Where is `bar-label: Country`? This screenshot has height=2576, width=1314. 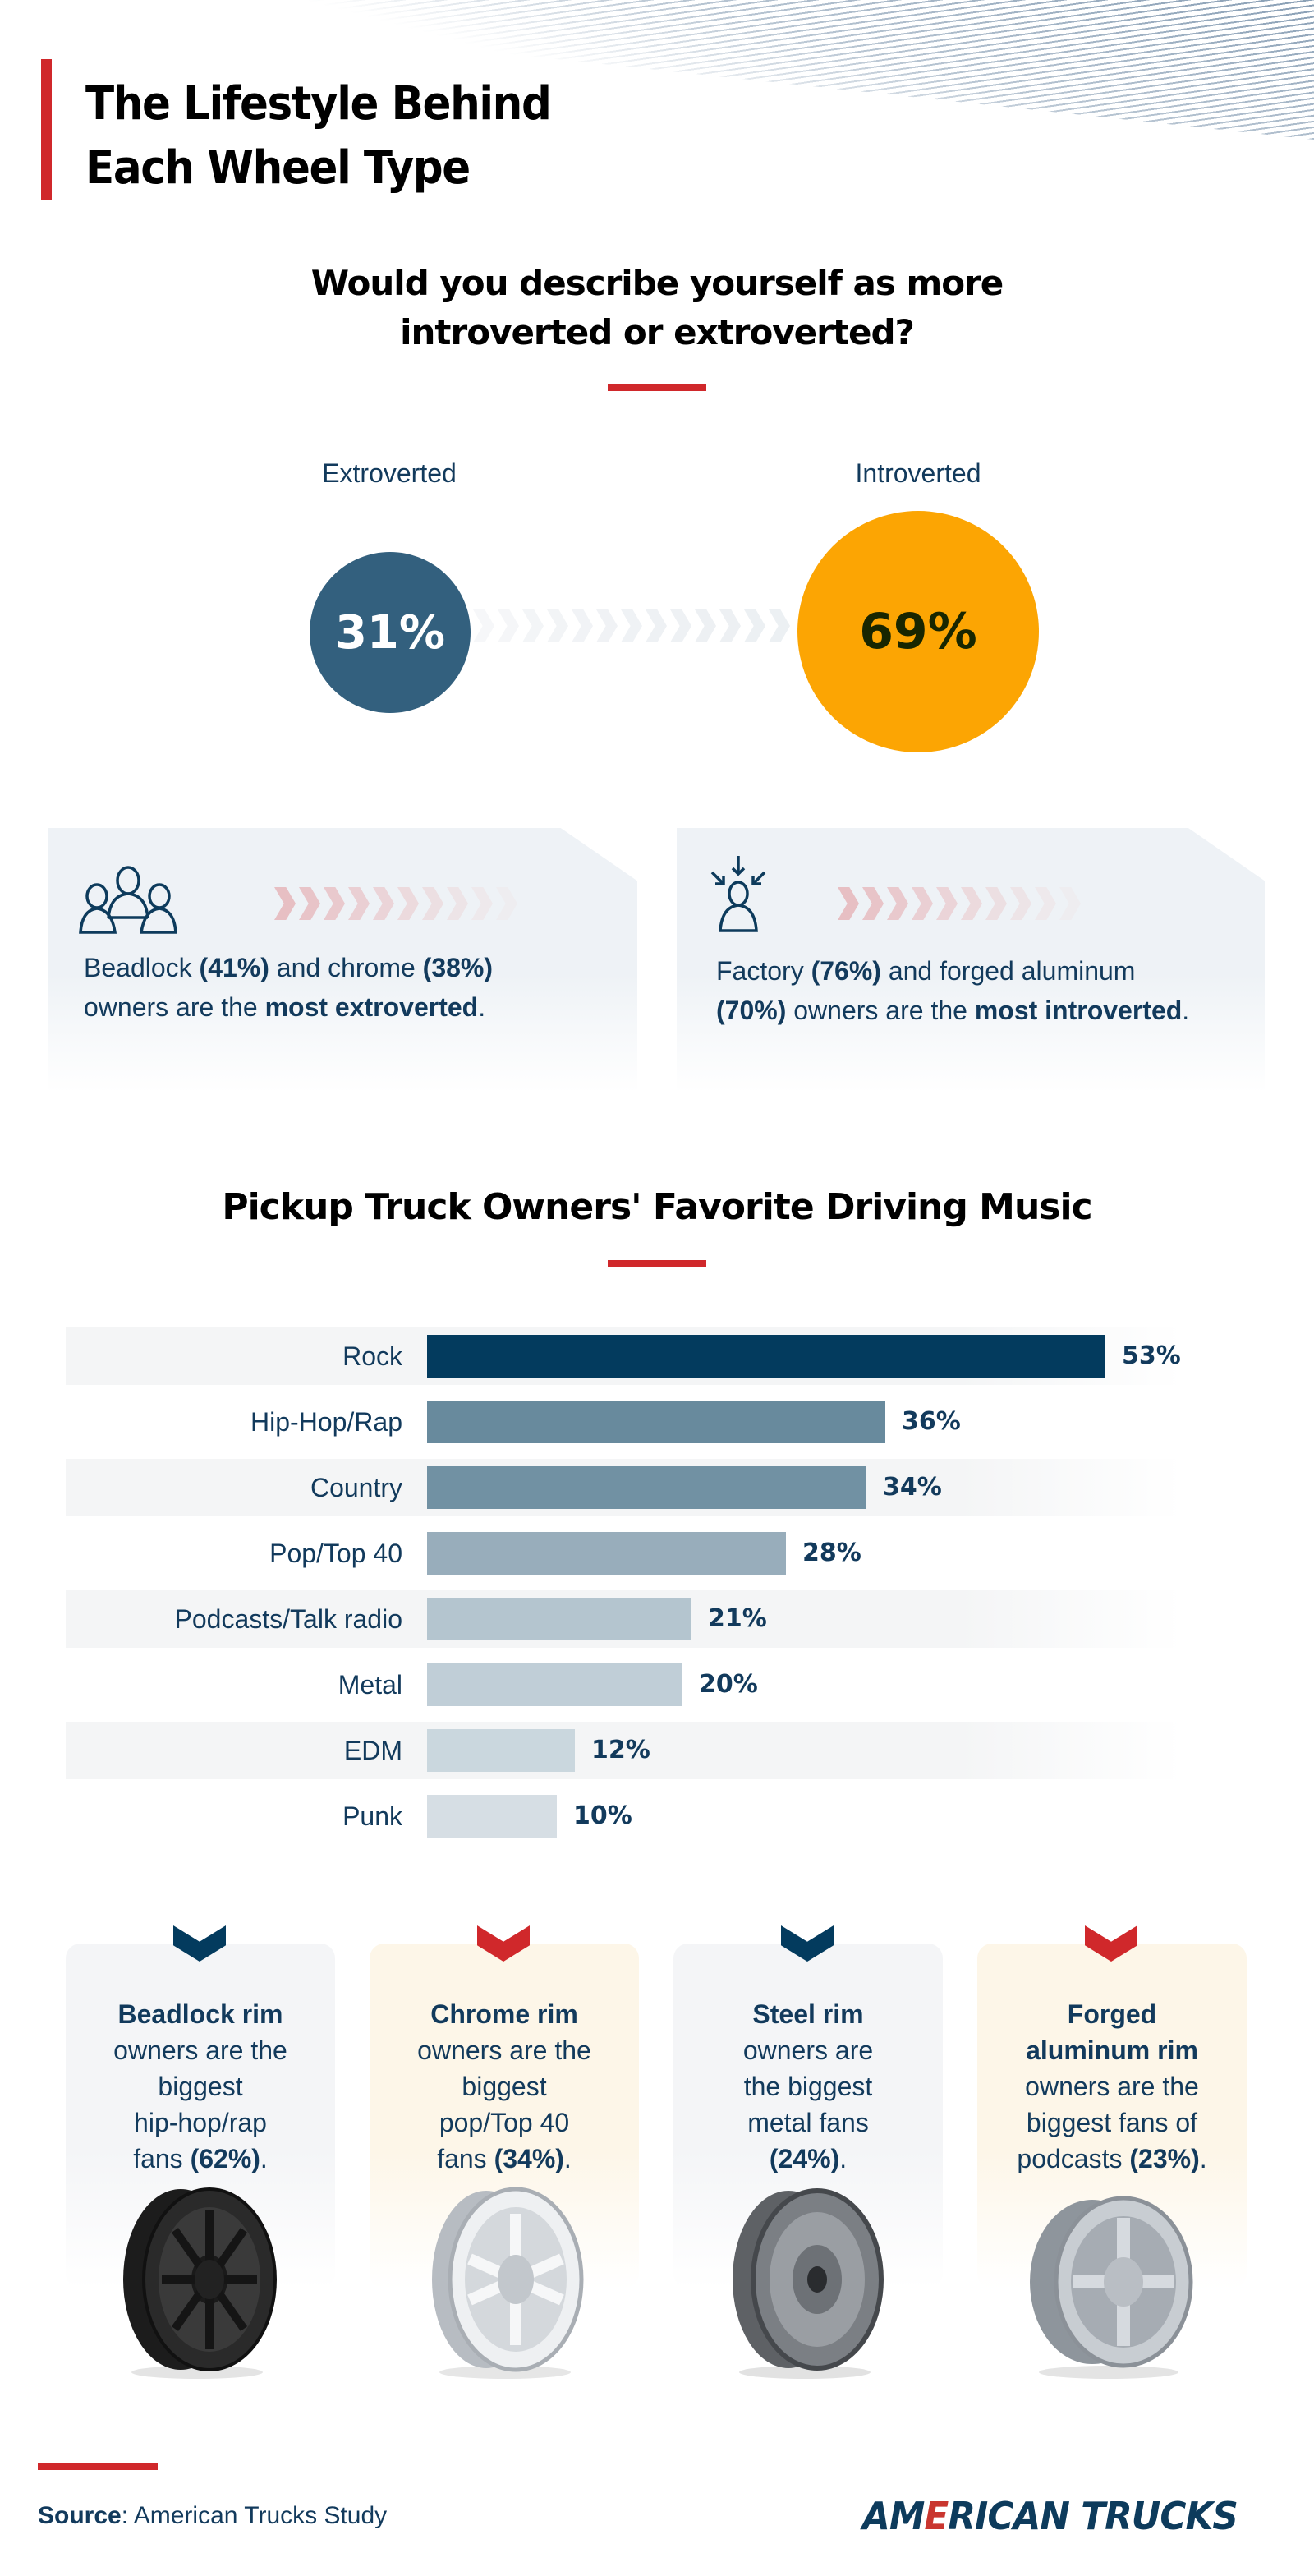 bar-label: Country is located at coordinates (356, 1487).